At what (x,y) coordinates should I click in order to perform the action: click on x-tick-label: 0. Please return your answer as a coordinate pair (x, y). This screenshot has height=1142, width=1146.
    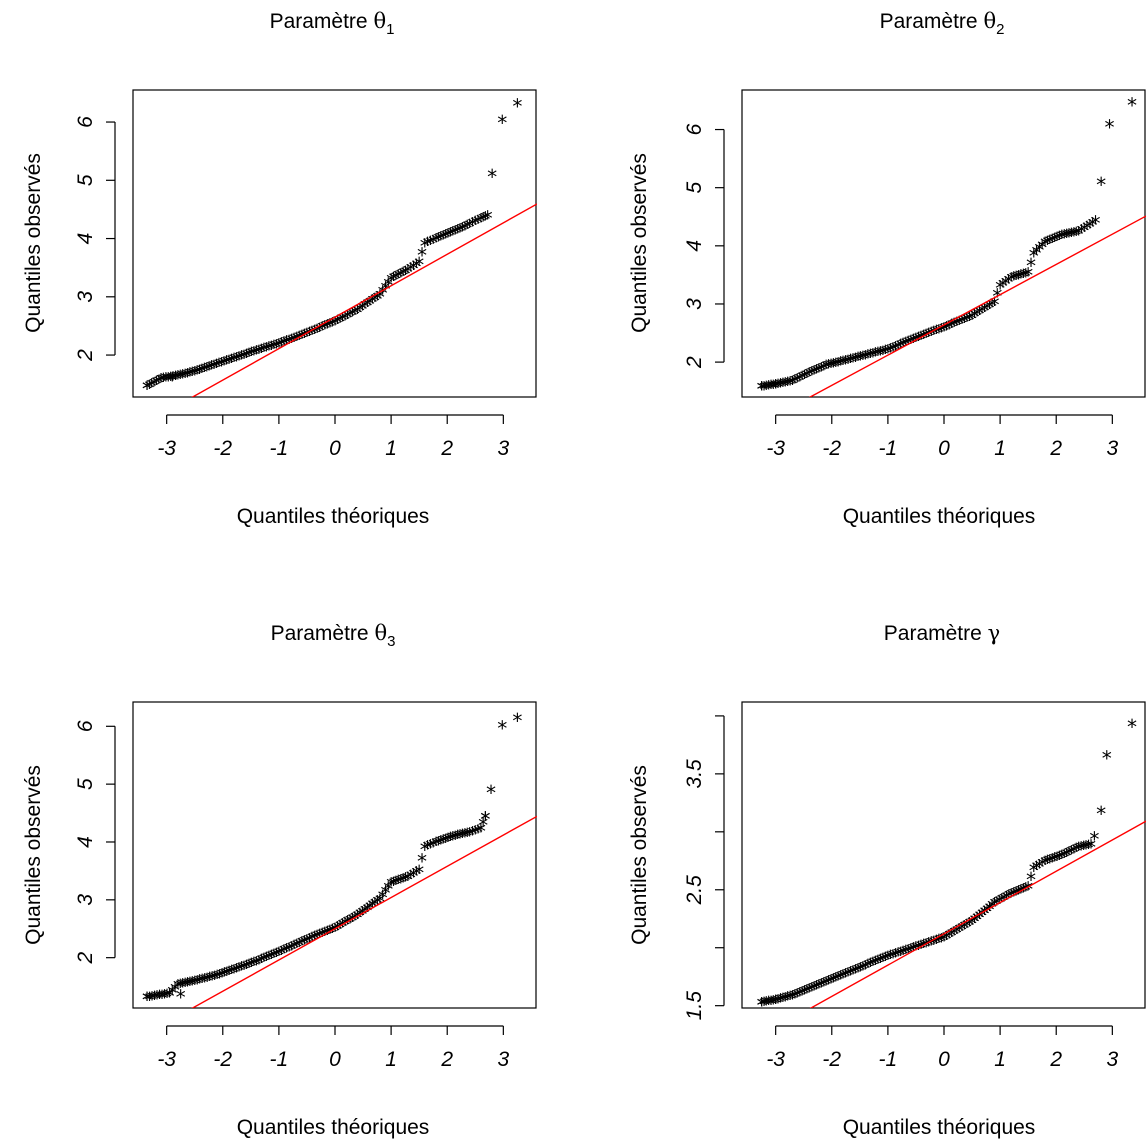
    Looking at the image, I should click on (335, 1059).